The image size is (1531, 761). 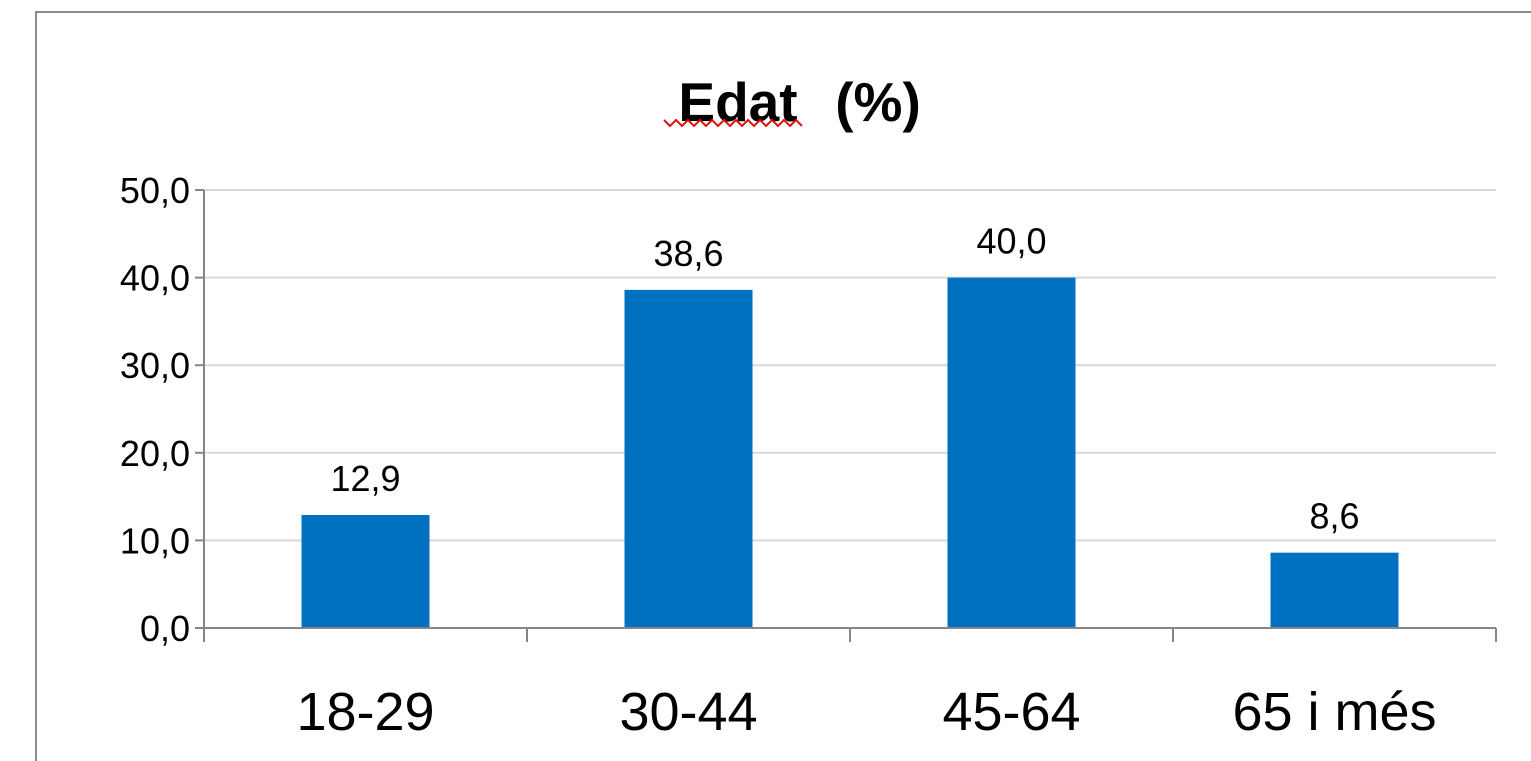 What do you see at coordinates (365, 712) in the screenshot?
I see `x-tick-label: 18-29` at bounding box center [365, 712].